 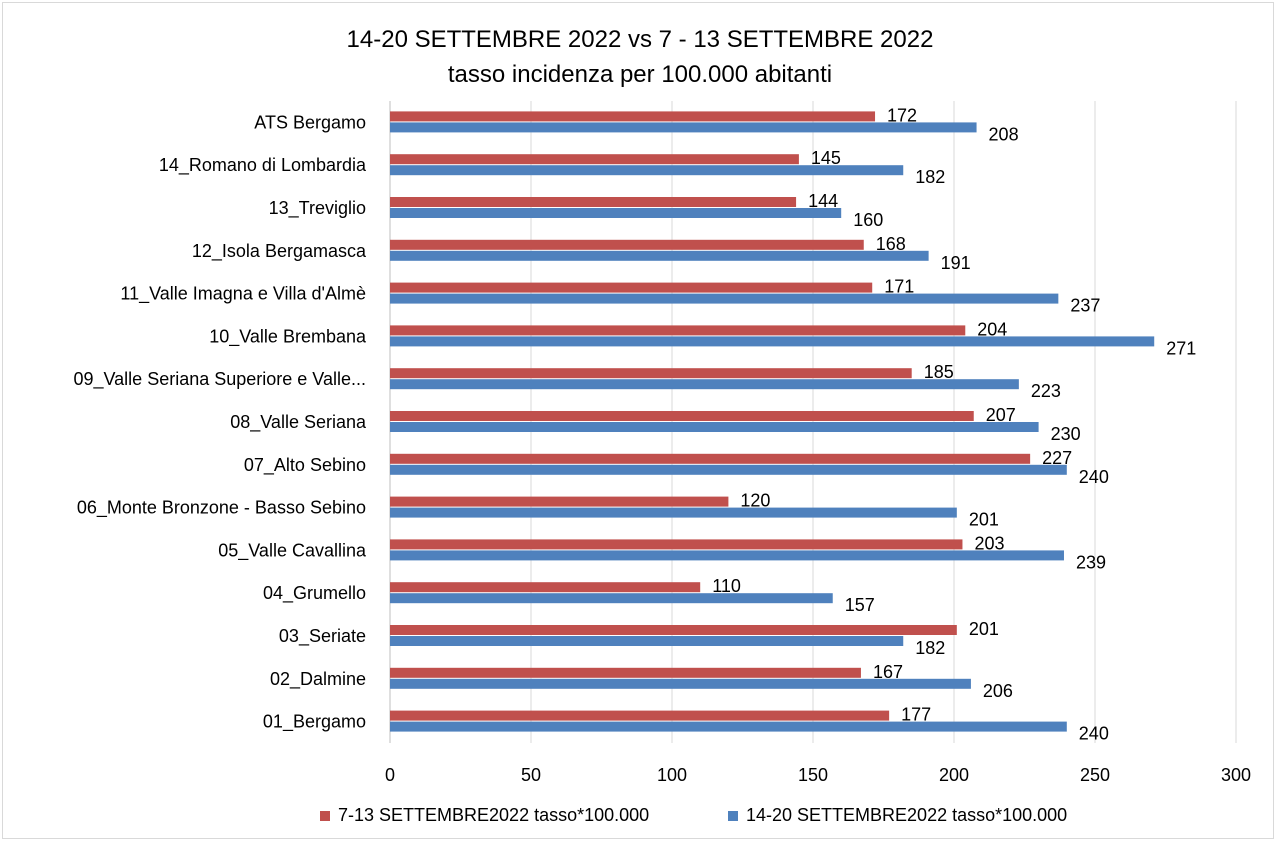 What do you see at coordinates (1094, 734) in the screenshot?
I see `data-label-series-2-14: 240` at bounding box center [1094, 734].